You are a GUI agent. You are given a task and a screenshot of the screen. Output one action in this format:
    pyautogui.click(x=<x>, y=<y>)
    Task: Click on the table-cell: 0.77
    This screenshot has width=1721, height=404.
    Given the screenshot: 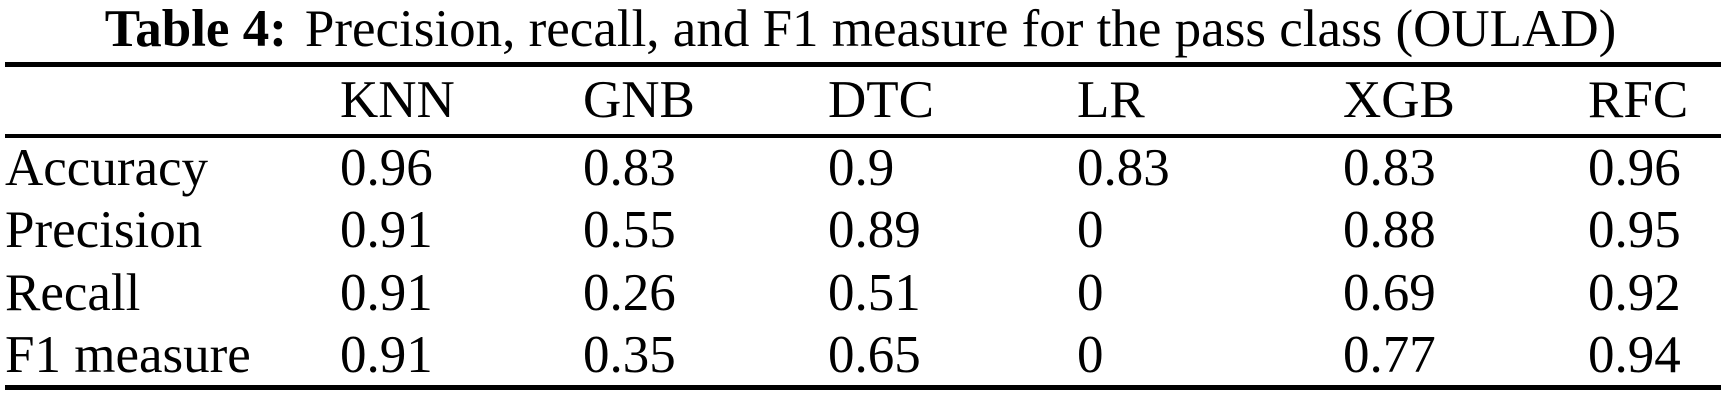 What is the action you would take?
    pyautogui.click(x=1389, y=354)
    